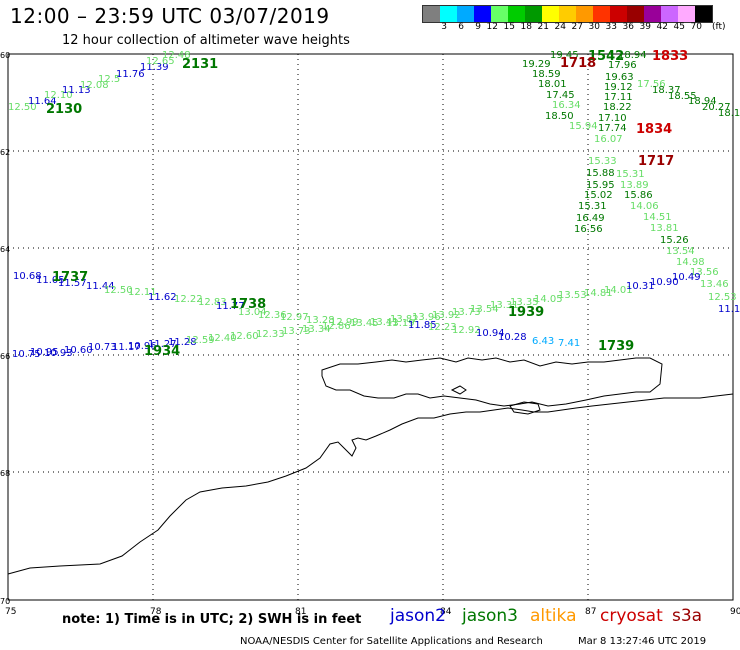 This screenshot has height=650, width=740. What do you see at coordinates (578, 63) in the screenshot?
I see `pass-time-label: 1718` at bounding box center [578, 63].